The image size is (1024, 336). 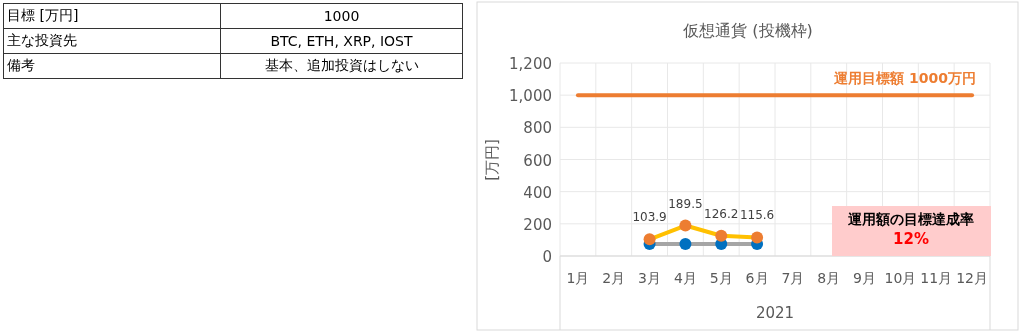 What do you see at coordinates (900, 278) in the screenshot?
I see `x-tick-label: 10月` at bounding box center [900, 278].